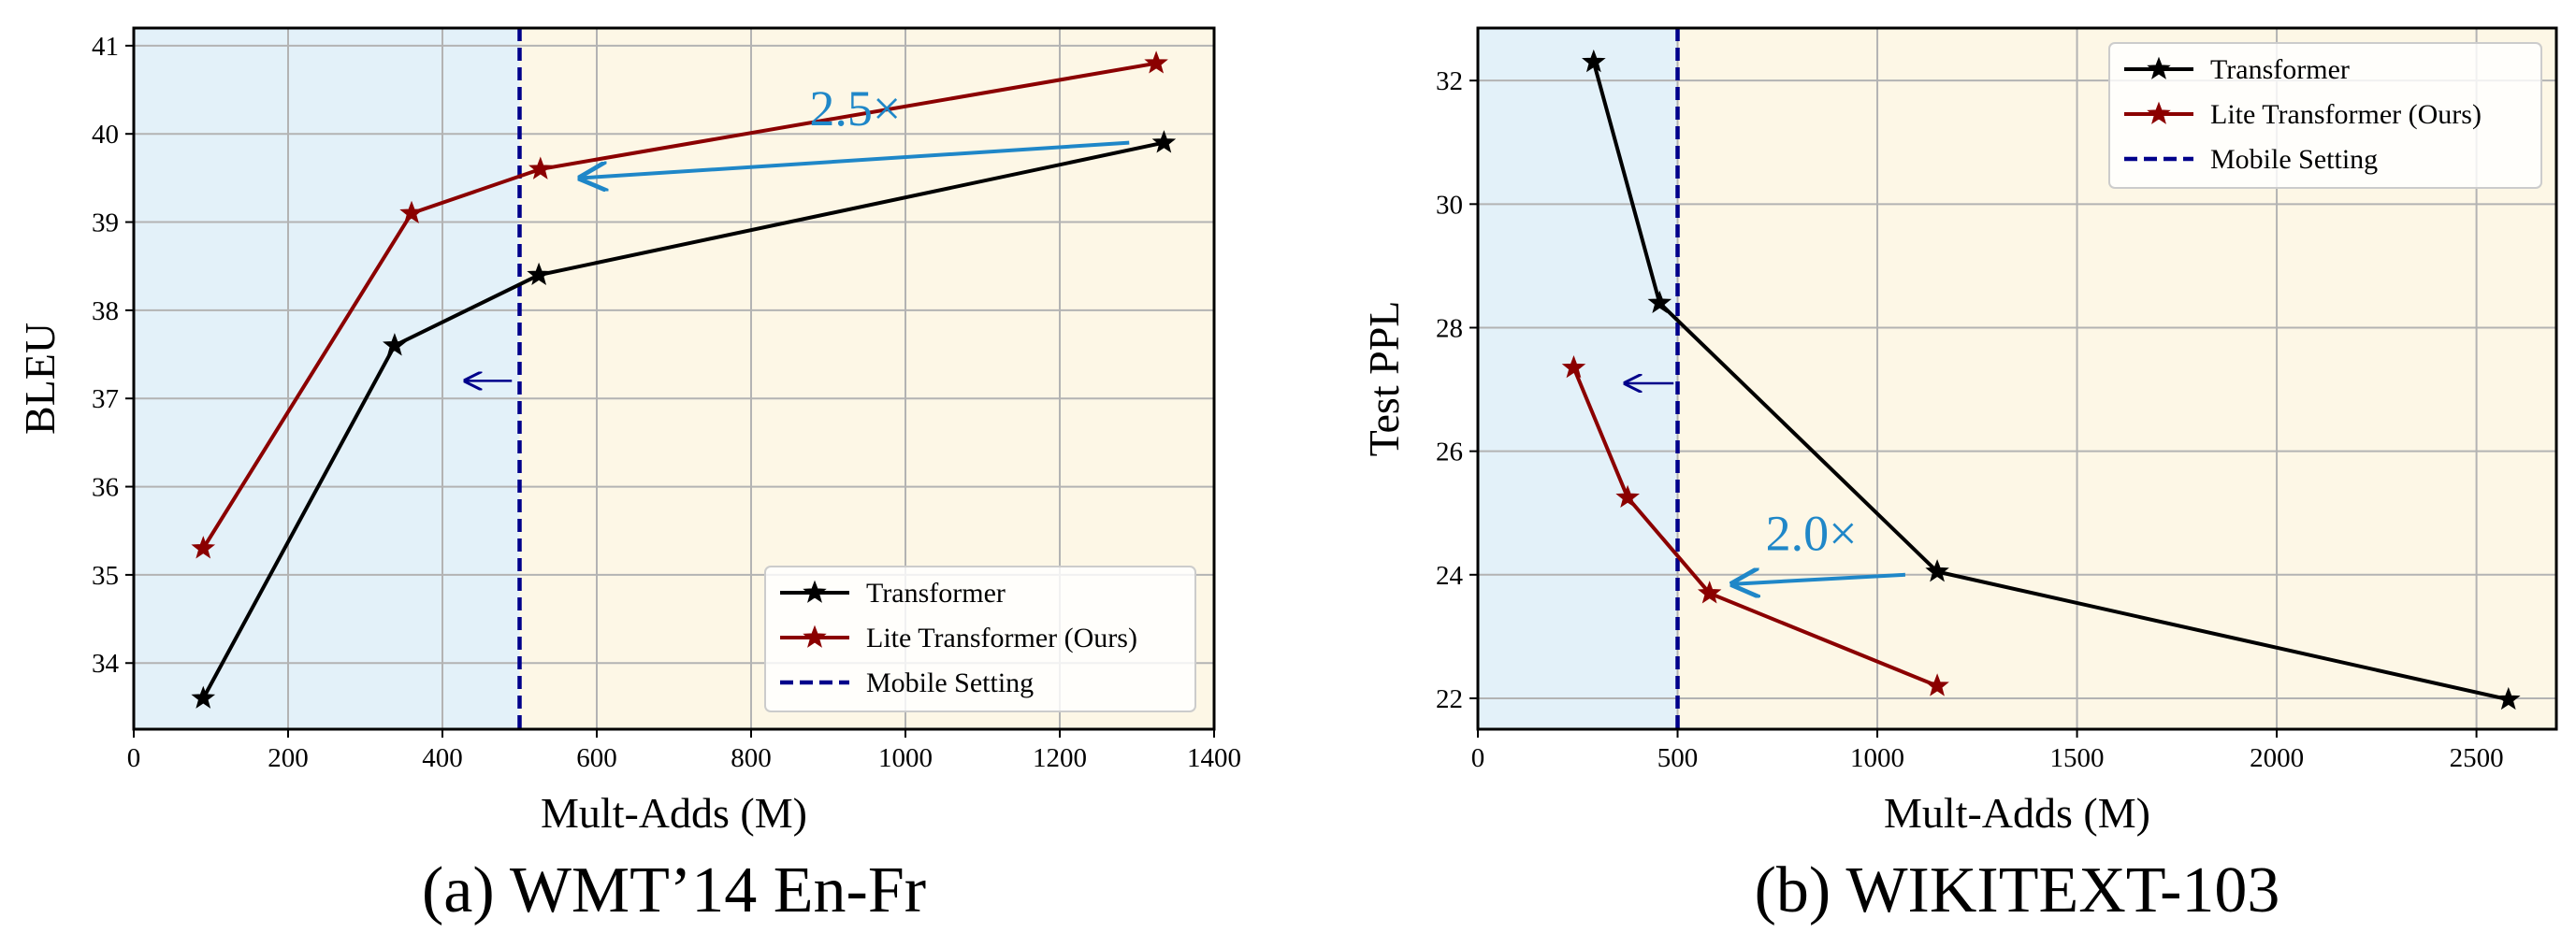 Image resolution: width=2576 pixels, height=933 pixels. What do you see at coordinates (1449, 328) in the screenshot?
I see `y-tick-label: 28` at bounding box center [1449, 328].